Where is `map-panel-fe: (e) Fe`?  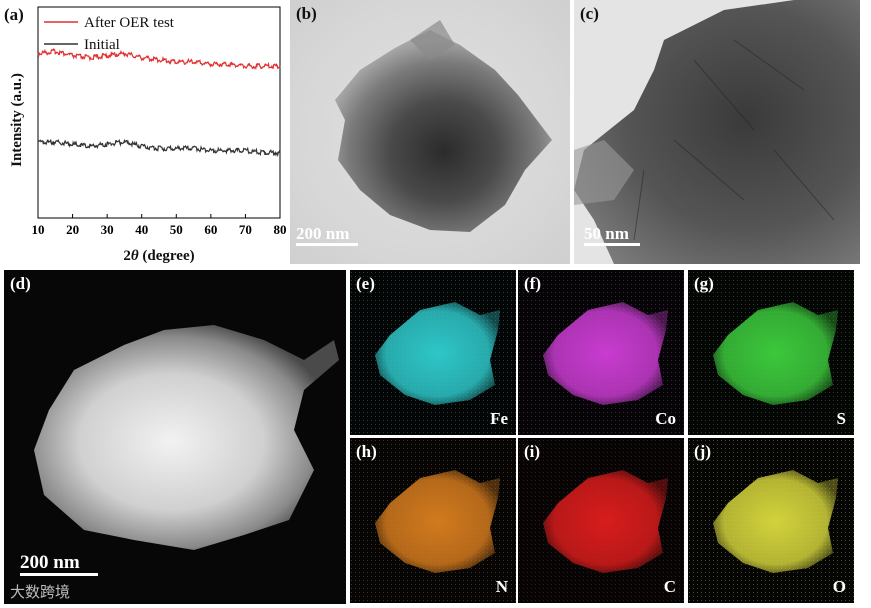
map-panel-fe: (e) Fe is located at coordinates (433, 352).